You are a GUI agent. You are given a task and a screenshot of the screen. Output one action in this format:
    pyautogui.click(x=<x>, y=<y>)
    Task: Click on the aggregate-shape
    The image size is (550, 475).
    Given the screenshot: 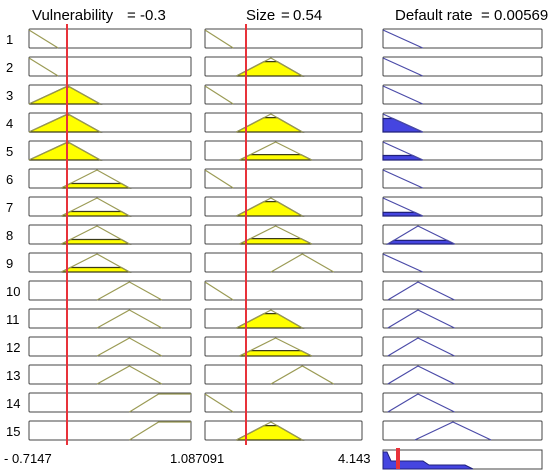 What is the action you would take?
    pyautogui.click(x=428, y=460)
    